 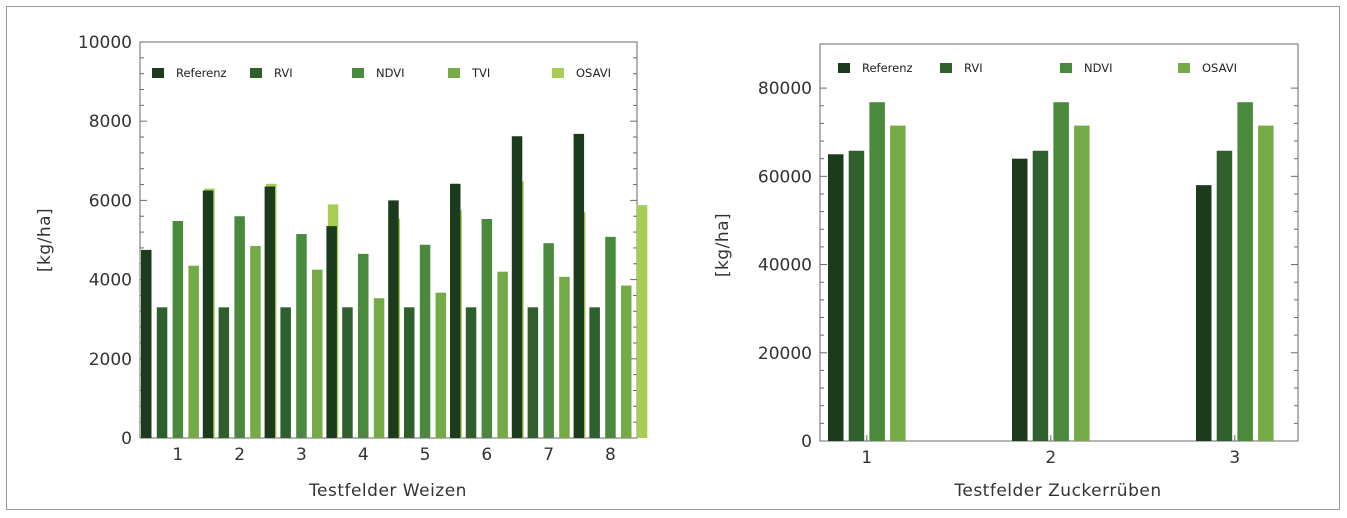 What do you see at coordinates (1037, 68) in the screenshot?
I see `legend: Referenz RVI NDVI OSAVI` at bounding box center [1037, 68].